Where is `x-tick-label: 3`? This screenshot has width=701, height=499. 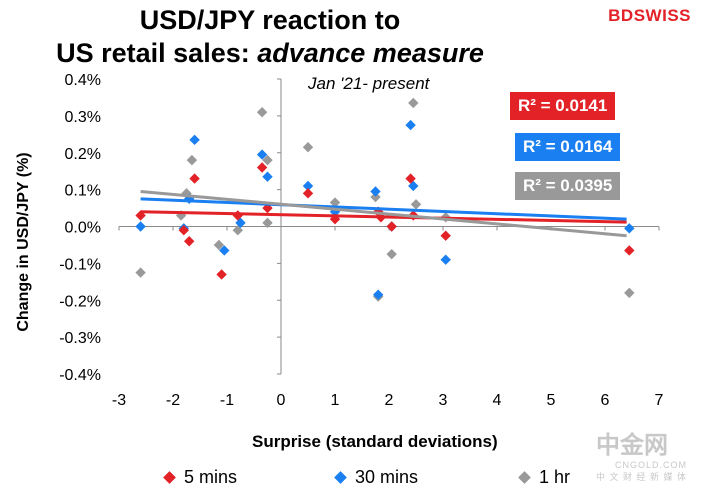 x-tick-label: 3 is located at coordinates (443, 400).